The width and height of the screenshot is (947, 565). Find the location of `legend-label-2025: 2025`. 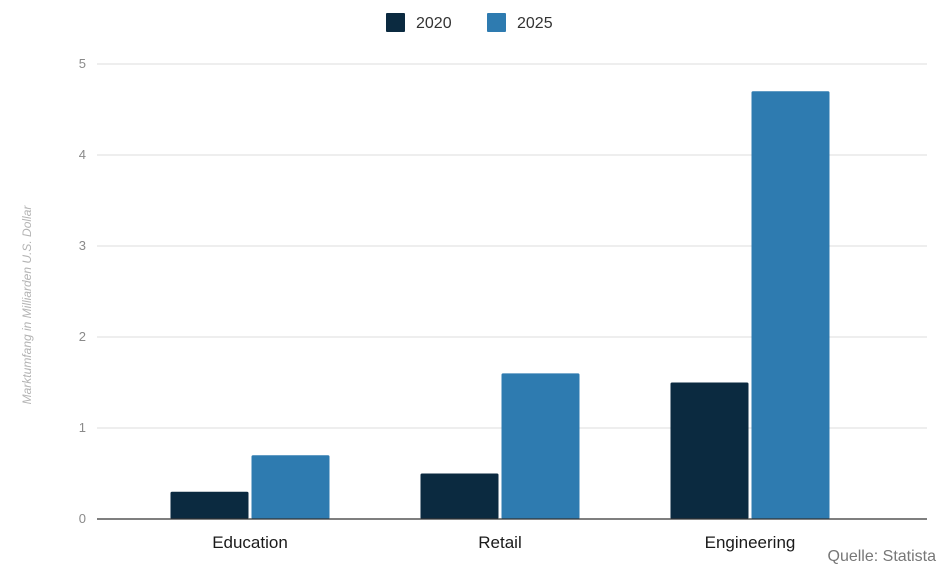

legend-label-2025: 2025 is located at coordinates (535, 23).